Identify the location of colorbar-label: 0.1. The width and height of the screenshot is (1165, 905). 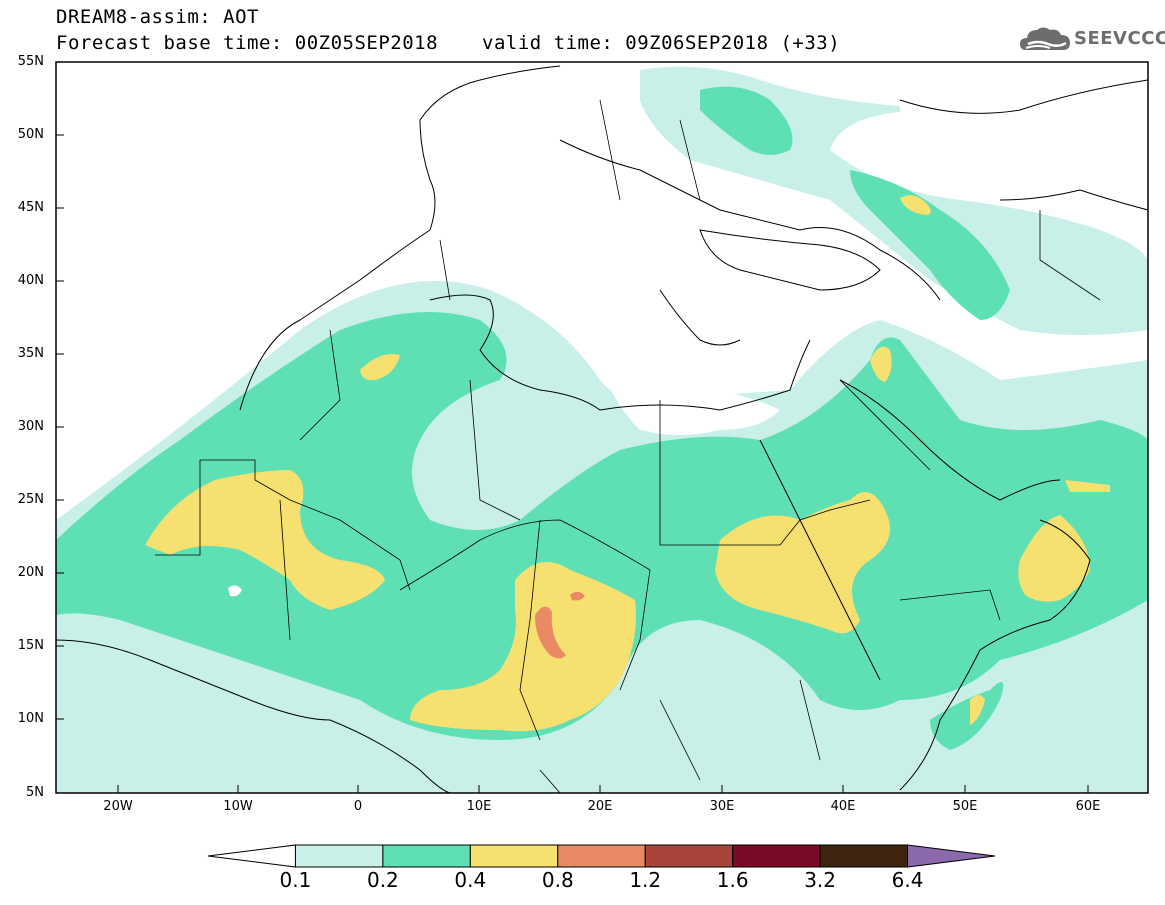
(295, 880).